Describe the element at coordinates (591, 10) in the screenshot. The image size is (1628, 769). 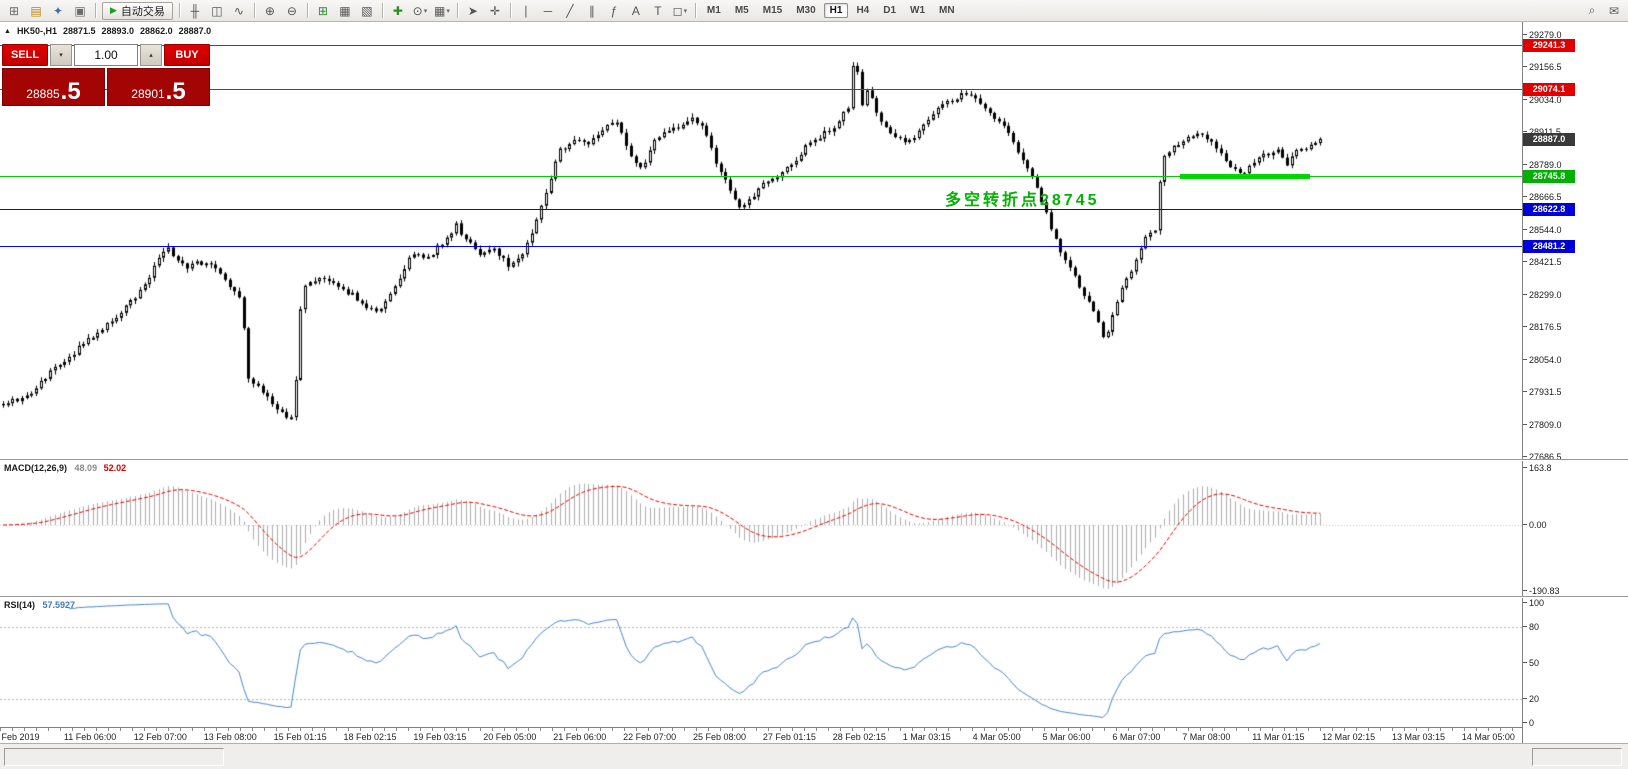
I see `channel-icon: ∥` at that location.